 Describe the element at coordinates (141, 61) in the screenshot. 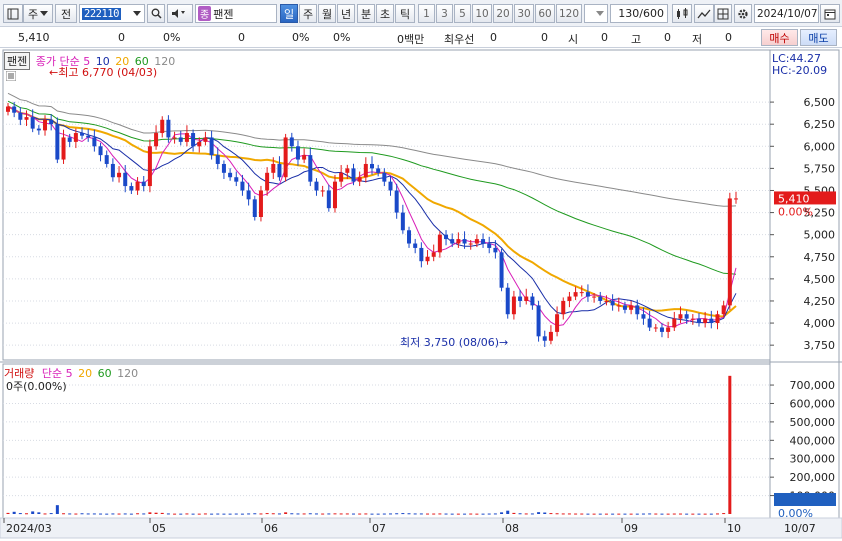

I see `legend-ma60: 60` at that location.